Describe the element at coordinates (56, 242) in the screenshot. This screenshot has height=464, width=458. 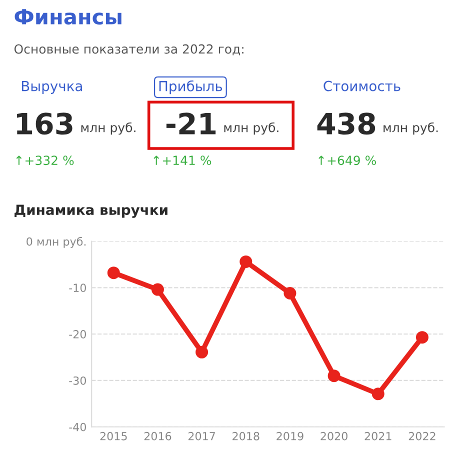
I see `y-tick-label: 0 млн руб.` at that location.